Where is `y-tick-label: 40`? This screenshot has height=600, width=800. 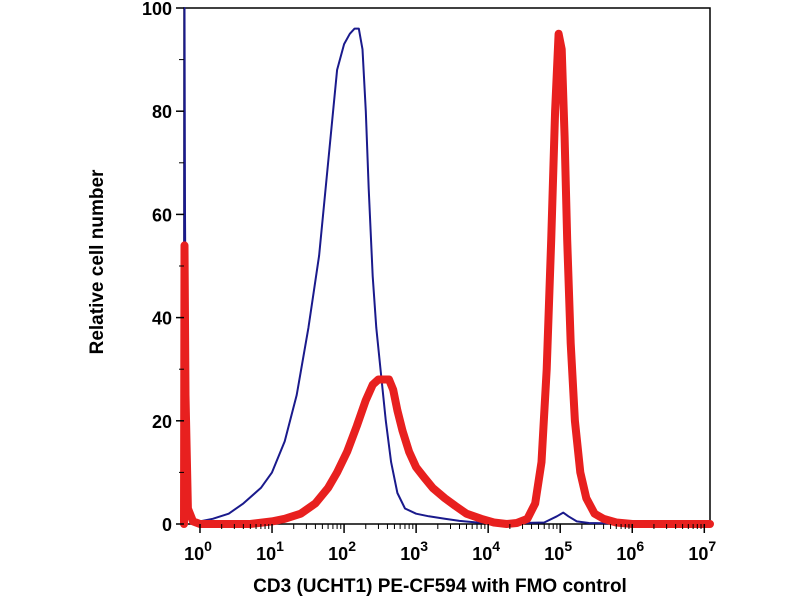
y-tick-label: 40 is located at coordinates (162, 319).